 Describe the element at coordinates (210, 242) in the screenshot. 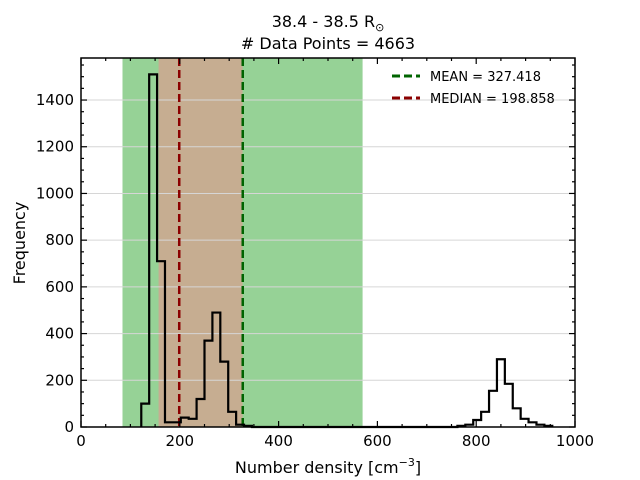

I see `statistic-lines` at that location.